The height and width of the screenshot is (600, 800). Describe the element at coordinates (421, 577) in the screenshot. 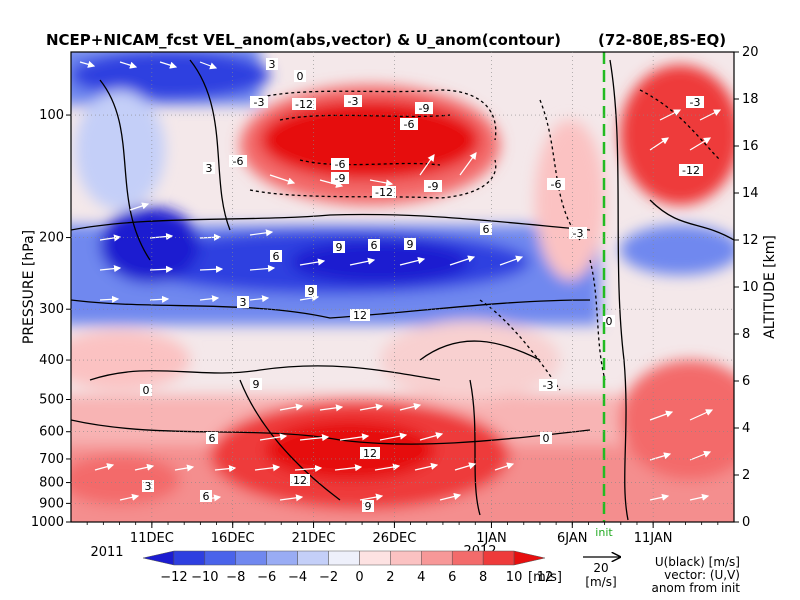

I see `colorbar-tick-label: 4` at that location.